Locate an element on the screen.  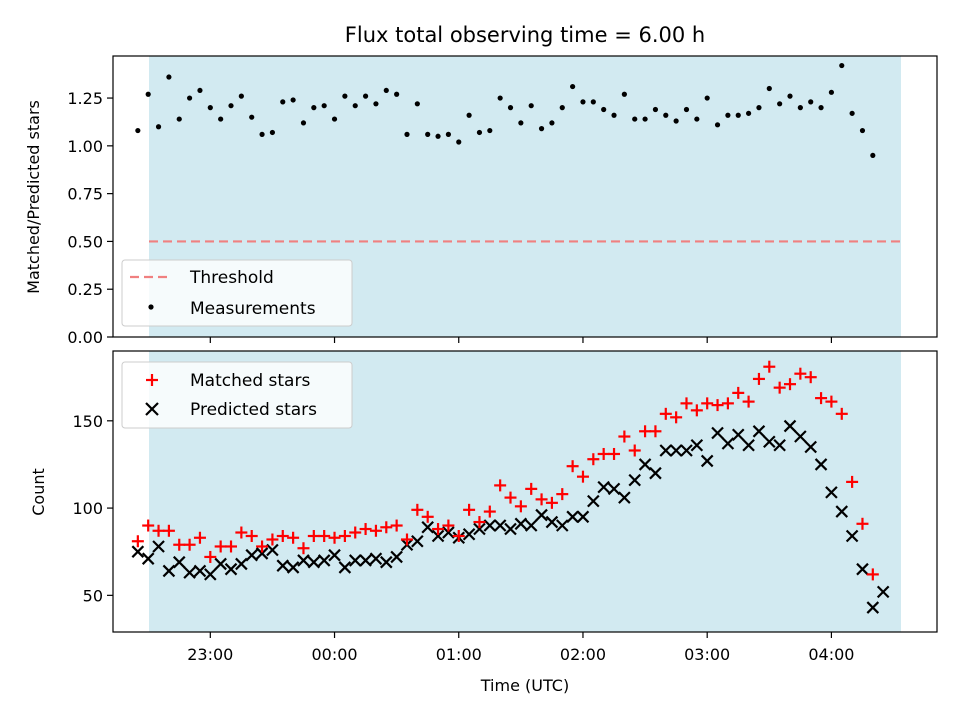
legend-matched-swatch is located at coordinates (152, 380).